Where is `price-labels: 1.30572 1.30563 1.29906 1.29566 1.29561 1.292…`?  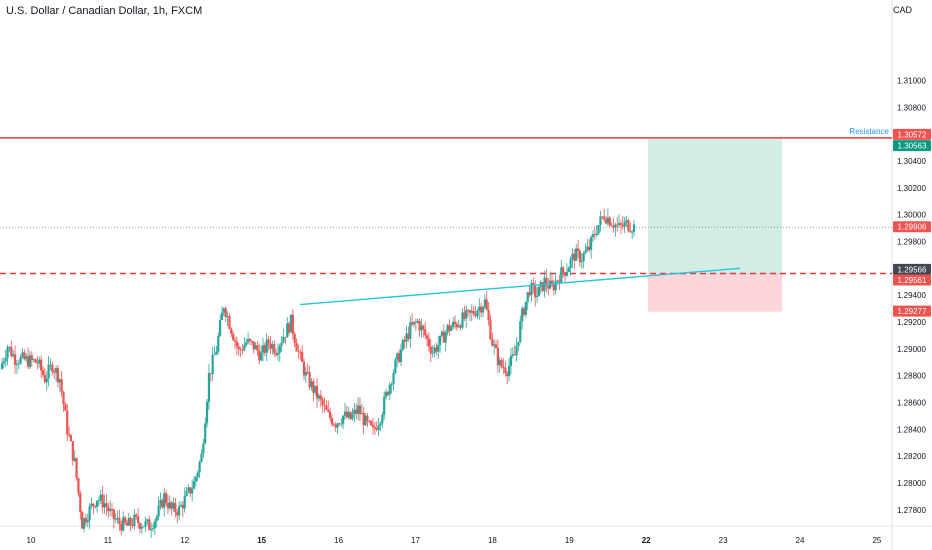
price-labels: 1.30572 1.30563 1.29906 1.29566 1.29561 1.292… is located at coordinates (912, 222).